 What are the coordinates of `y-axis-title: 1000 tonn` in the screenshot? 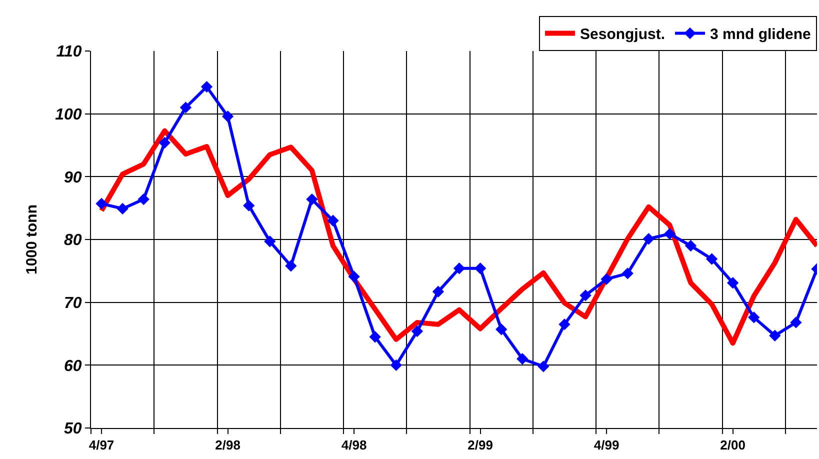 It's located at (31, 239).